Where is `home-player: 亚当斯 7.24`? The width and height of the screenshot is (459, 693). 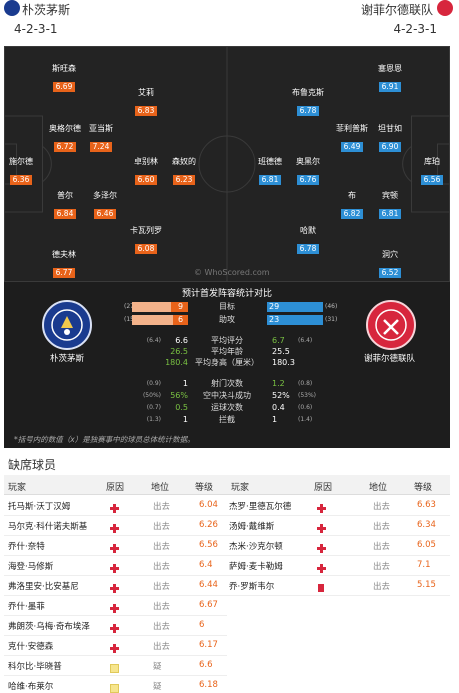
home-player: 亚当斯 7.24 is located at coordinates (101, 138).